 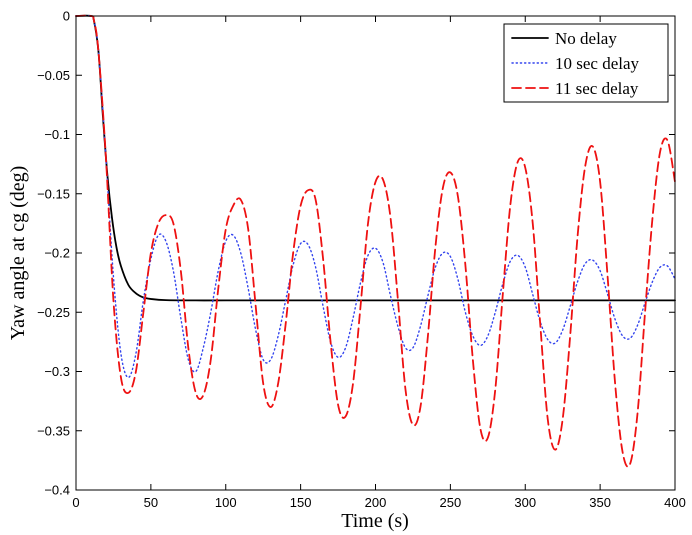 What do you see at coordinates (451, 502) in the screenshot?
I see `x-tick-label: 250` at bounding box center [451, 502].